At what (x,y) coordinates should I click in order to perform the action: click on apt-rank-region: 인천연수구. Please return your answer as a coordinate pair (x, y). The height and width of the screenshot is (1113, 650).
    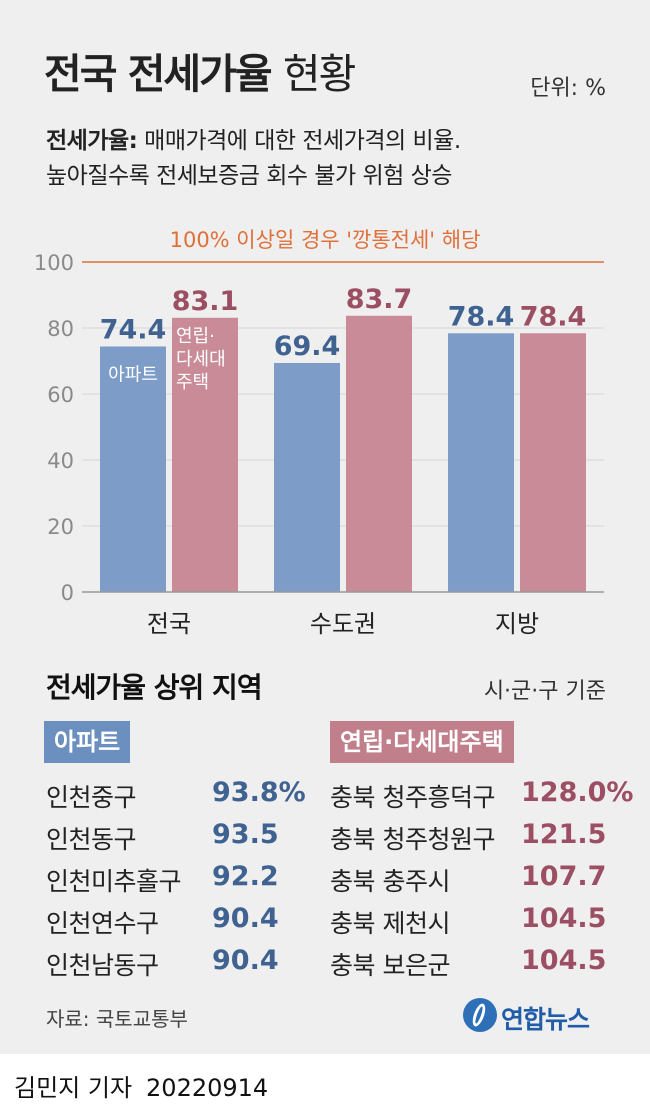
    Looking at the image, I should click on (102, 923).